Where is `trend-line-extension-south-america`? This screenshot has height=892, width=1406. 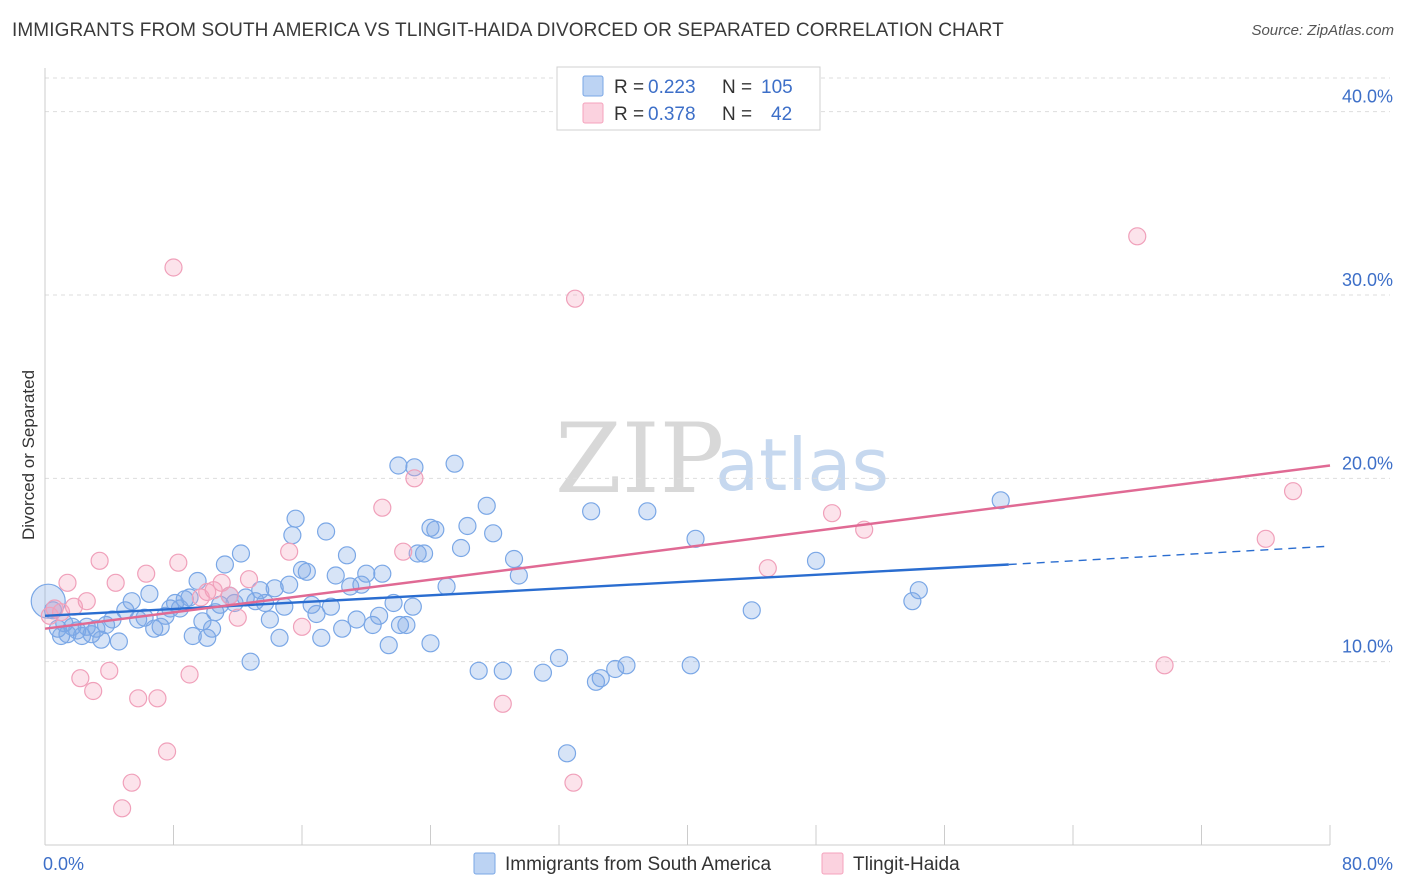
trend-line-extension-south-america is located at coordinates (1169, 555).